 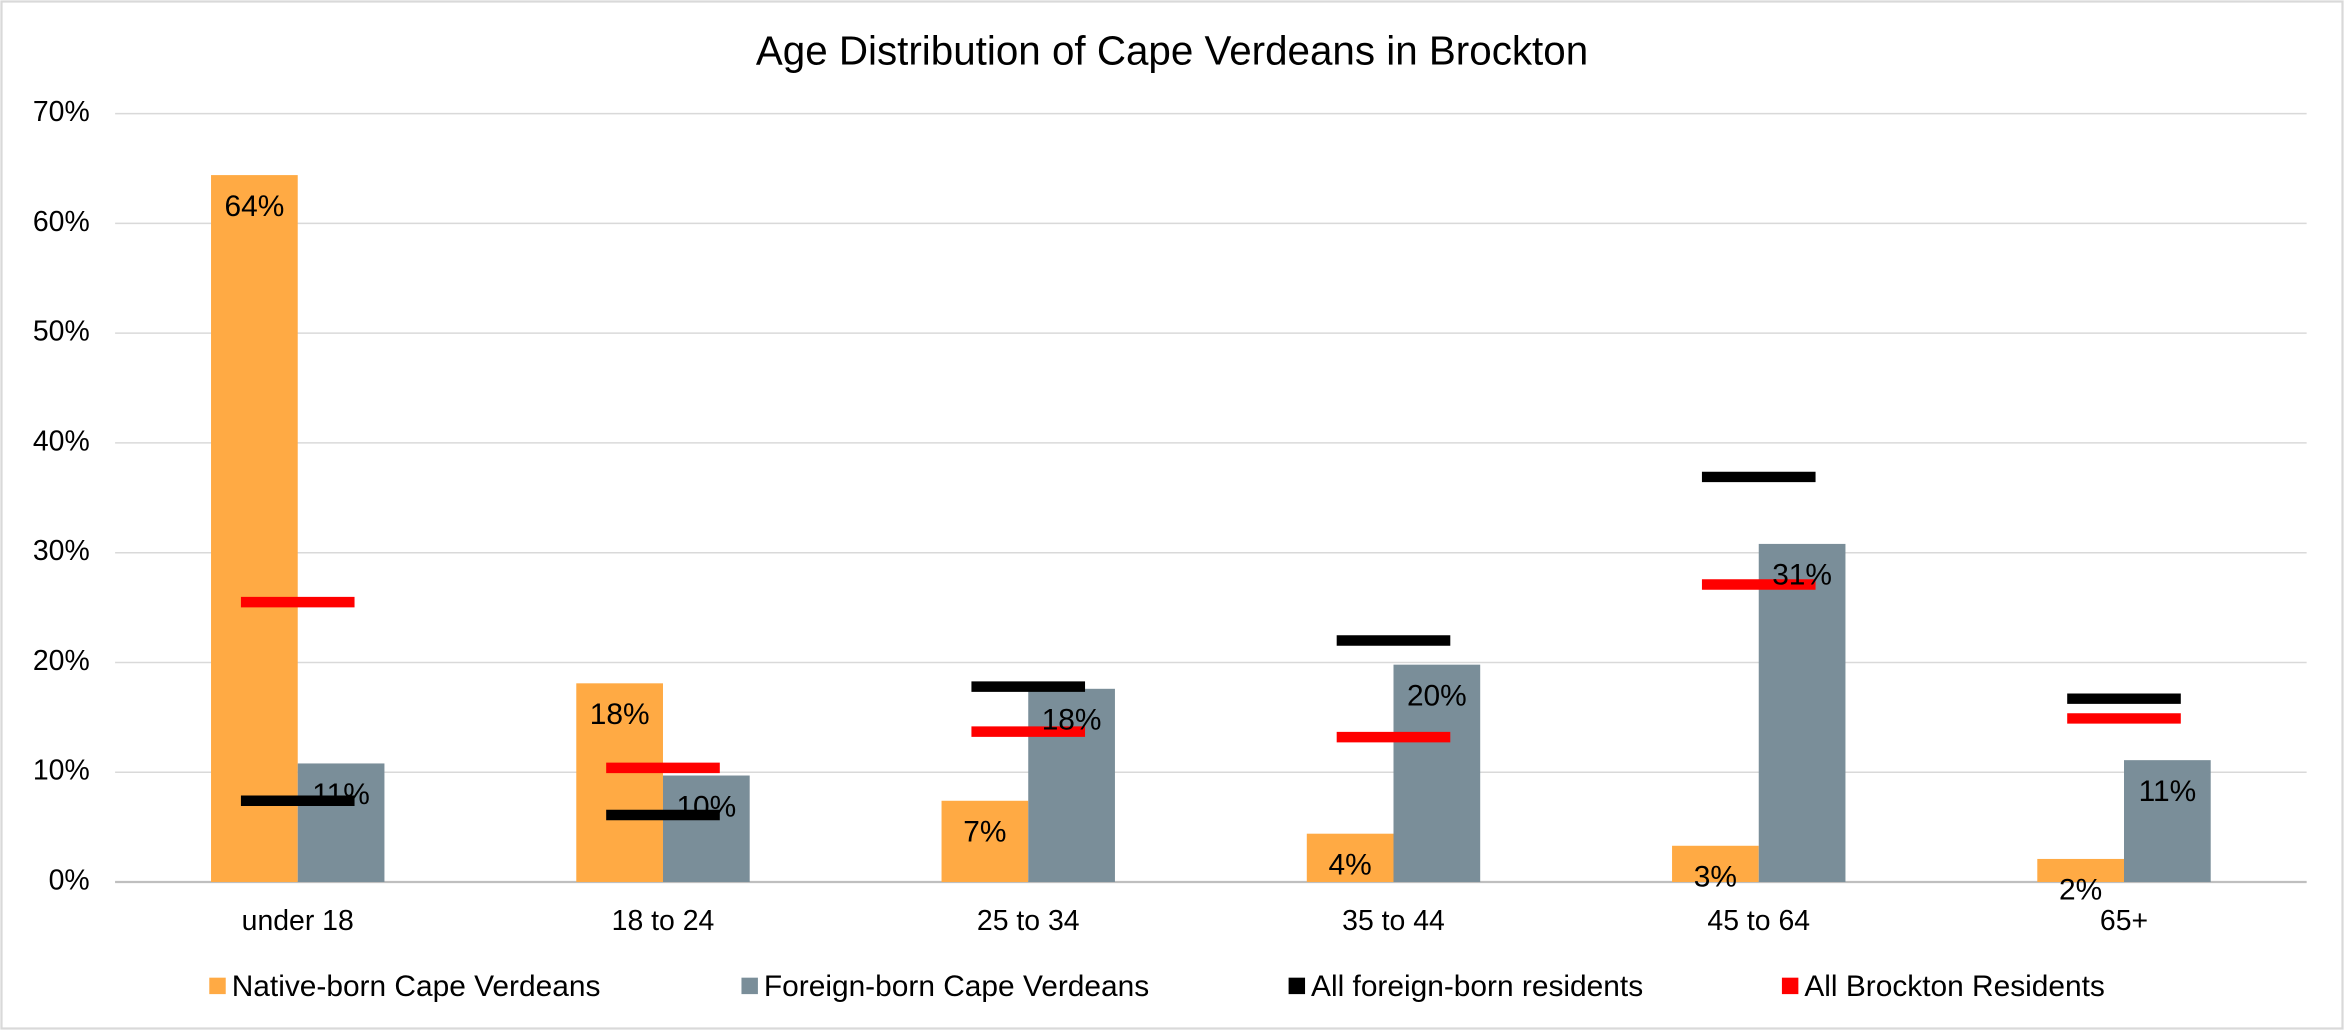 I want to click on y-tick-label: 50%, so click(x=61, y=332).